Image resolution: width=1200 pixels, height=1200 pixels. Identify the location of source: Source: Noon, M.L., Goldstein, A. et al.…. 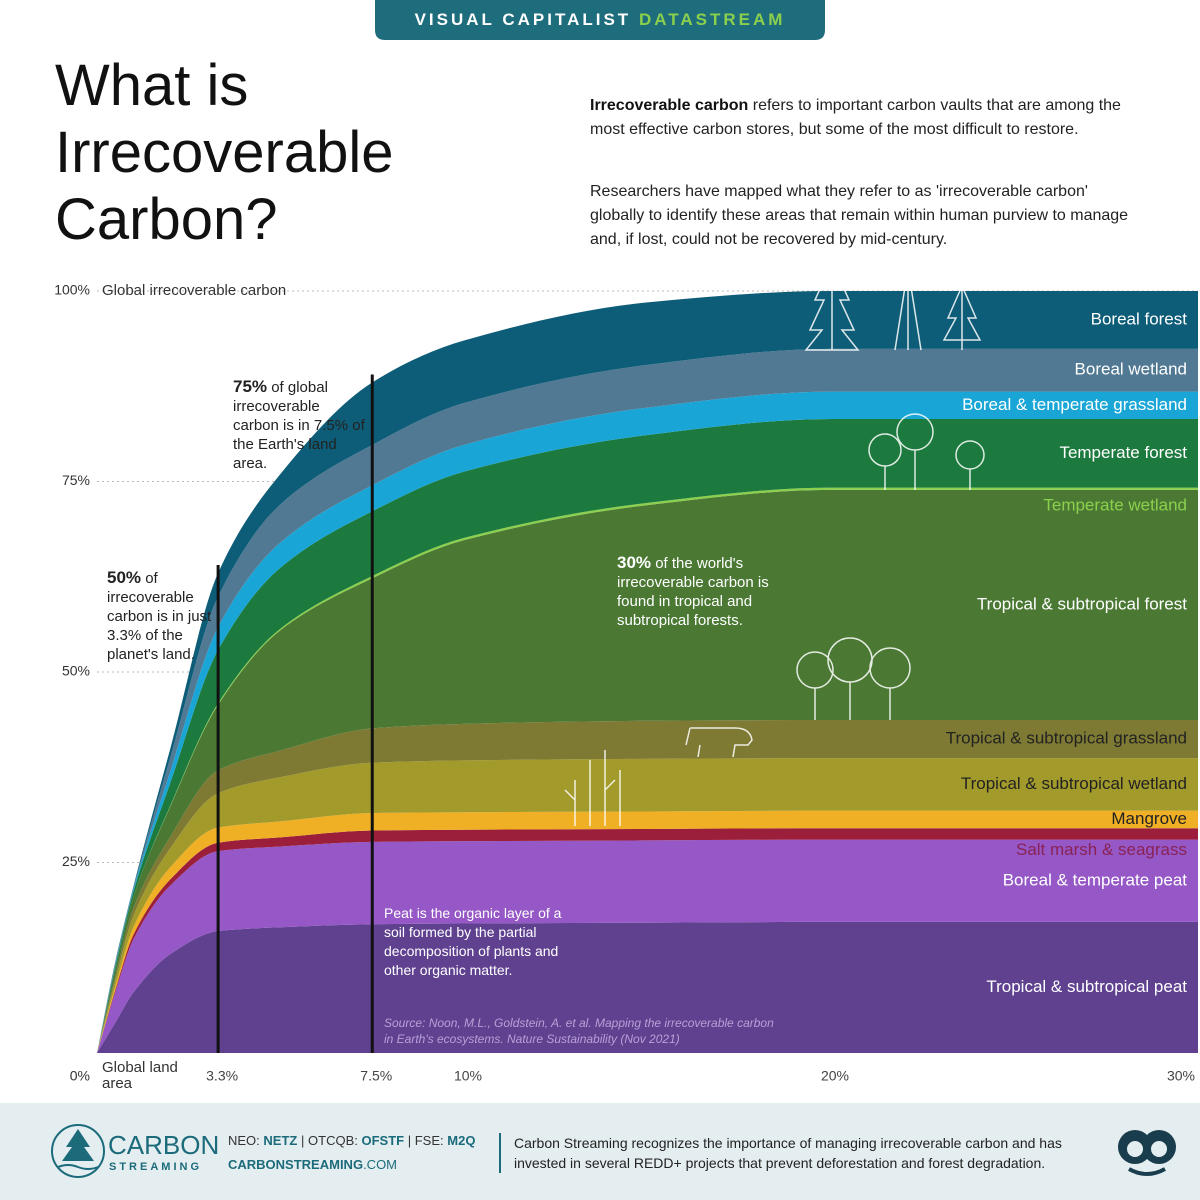
(579, 1031).